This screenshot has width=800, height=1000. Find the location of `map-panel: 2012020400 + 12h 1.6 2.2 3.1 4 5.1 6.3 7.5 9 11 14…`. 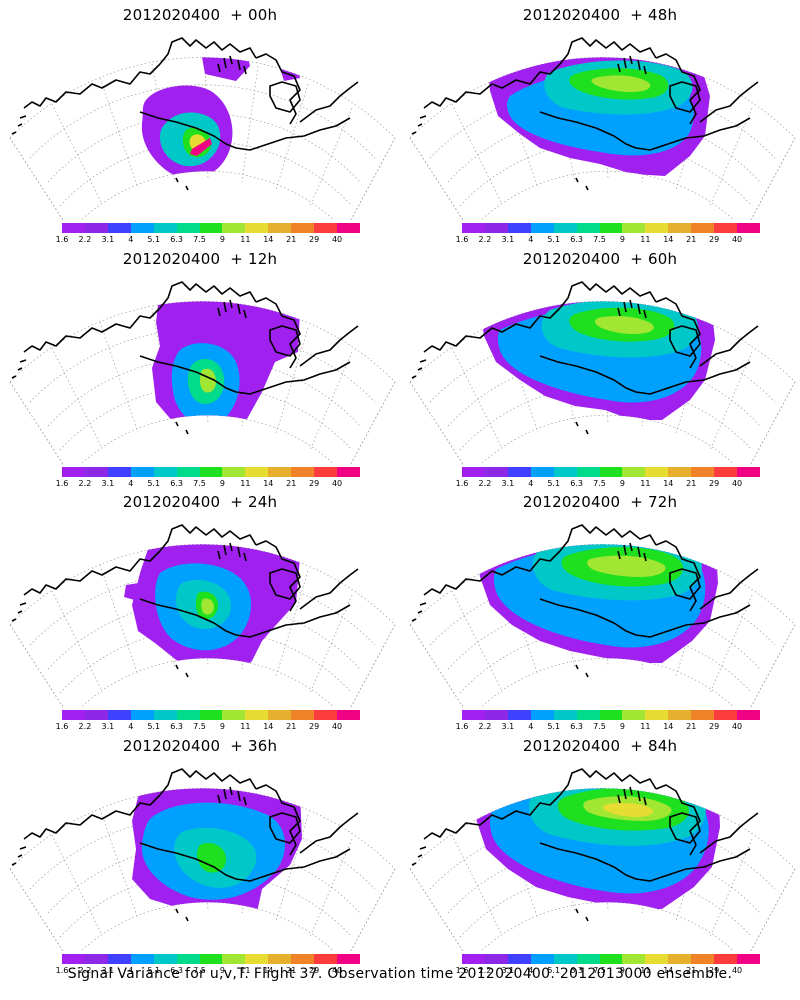

map-panel: 2012020400 + 12h 1.6 2.2 3.1 4 5.1 6.3 7.5 9 11 14… is located at coordinates (200, 366).